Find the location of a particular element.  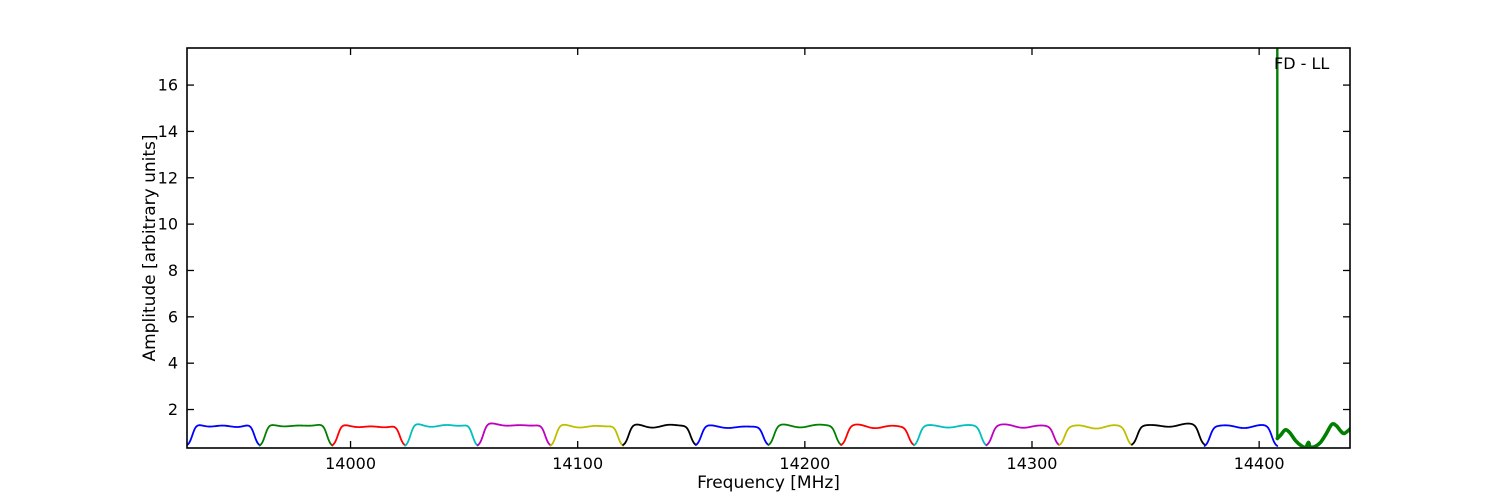

x-axis-label: Frequency [MHz] is located at coordinates (768, 483).